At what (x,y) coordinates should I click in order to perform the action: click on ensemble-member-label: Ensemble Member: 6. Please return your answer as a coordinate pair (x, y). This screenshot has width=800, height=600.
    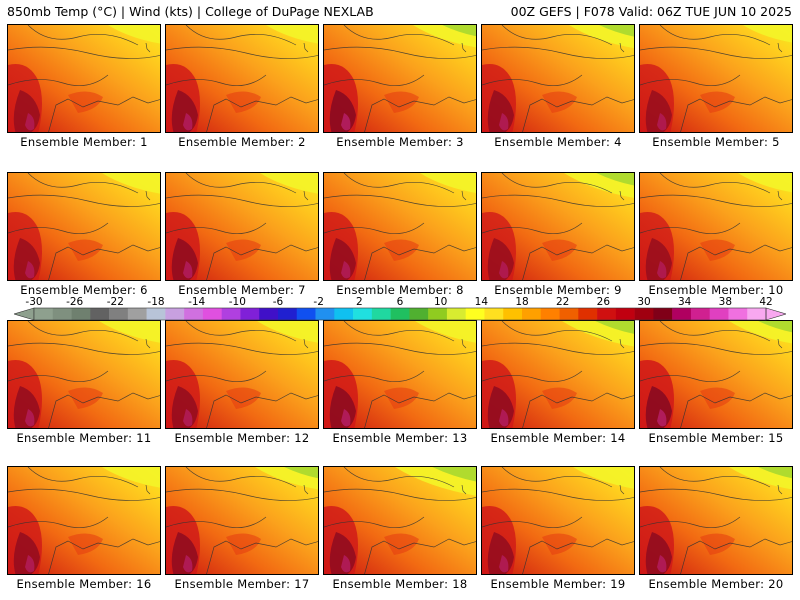
    Looking at the image, I should click on (84, 290).